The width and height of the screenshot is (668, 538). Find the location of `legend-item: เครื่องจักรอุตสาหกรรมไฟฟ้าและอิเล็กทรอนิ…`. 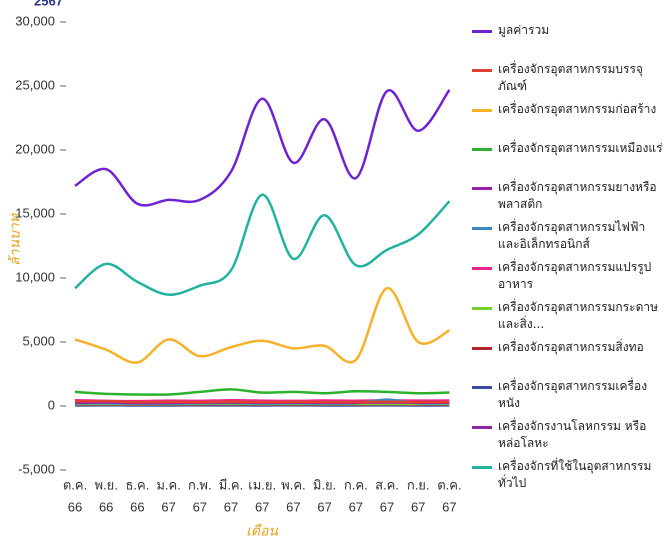

legend-item: เครื่องจักรอุตสาหกรรมไฟฟ้าและอิเล็กทรอนิ… is located at coordinates (568, 236).